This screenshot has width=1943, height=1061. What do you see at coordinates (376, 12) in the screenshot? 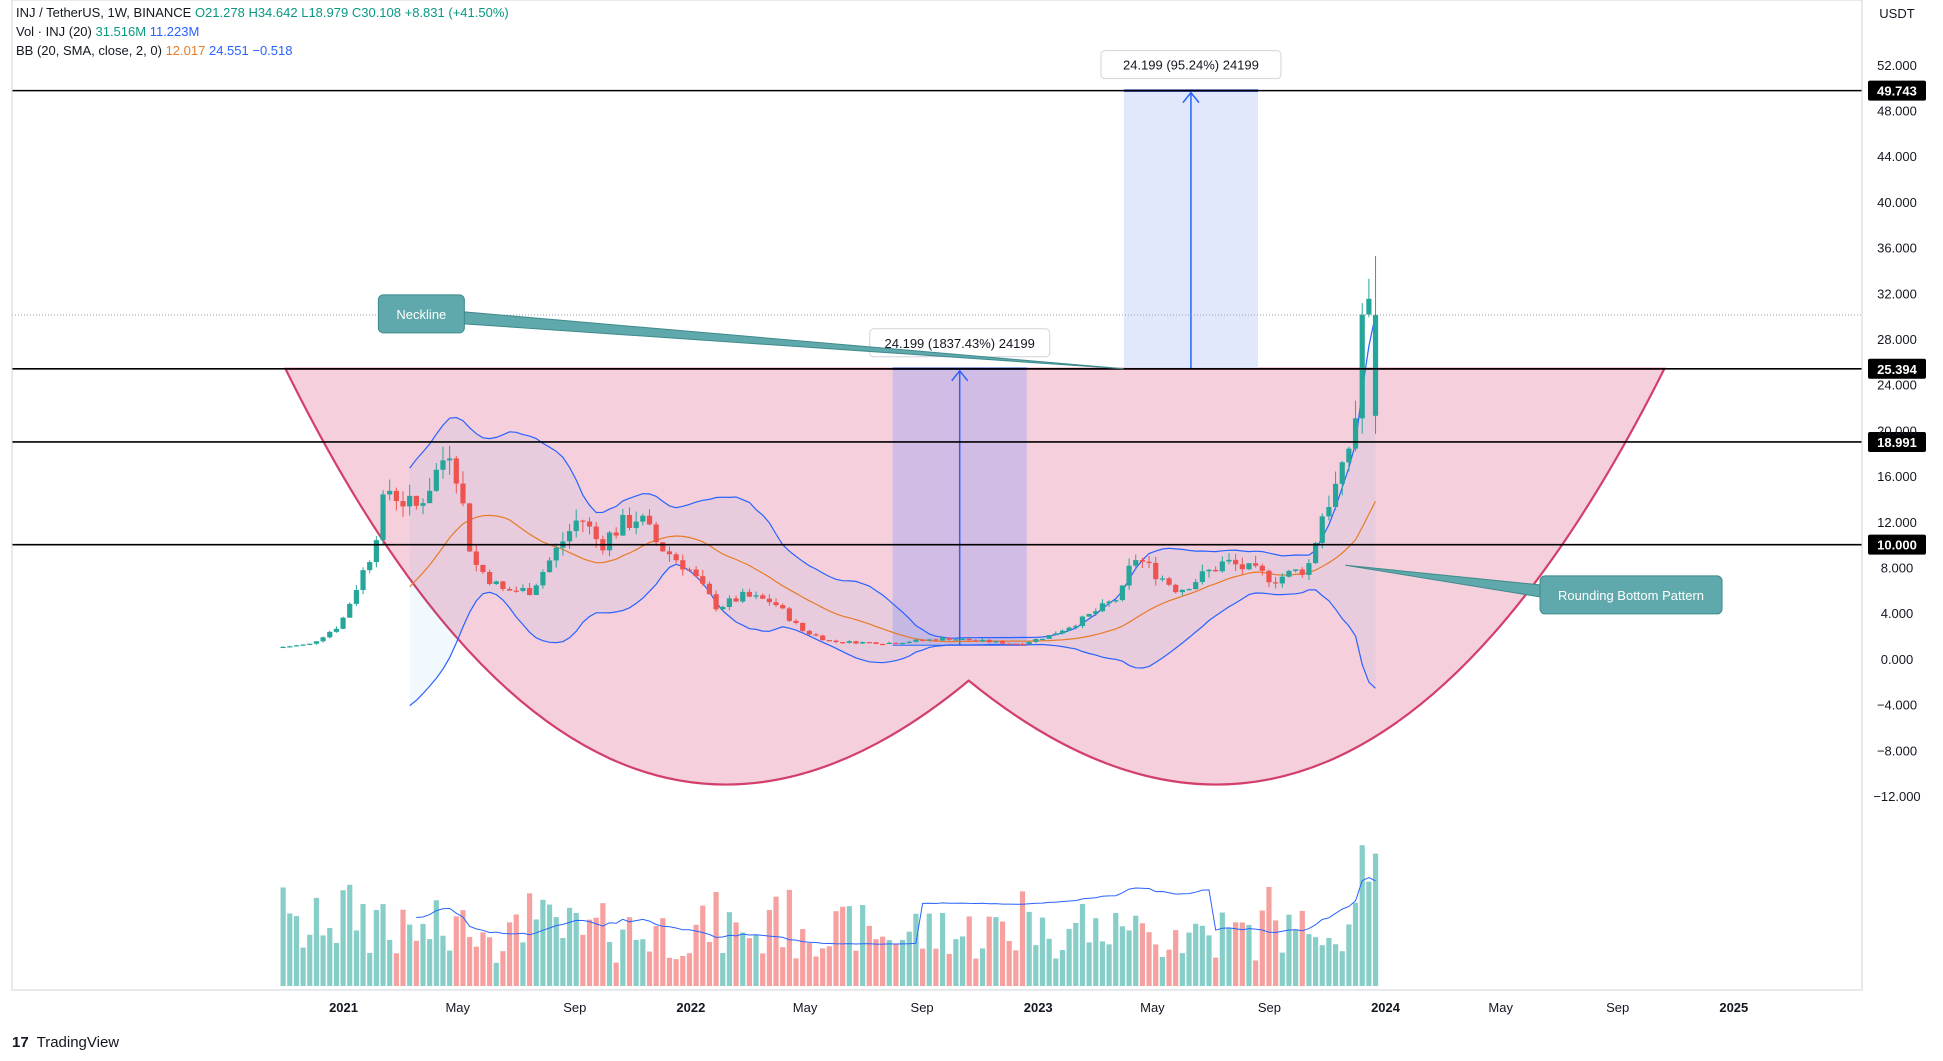
I see `ohlc-close: C30.108` at bounding box center [376, 12].